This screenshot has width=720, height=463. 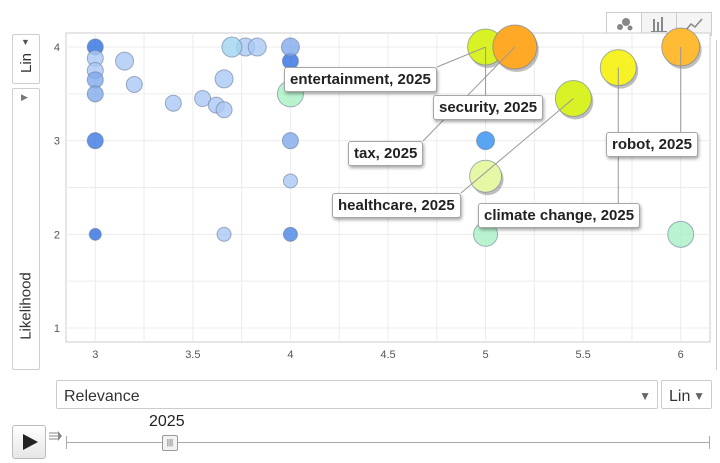 What do you see at coordinates (625, 24) in the screenshot?
I see `bubble-chart-icon` at bounding box center [625, 24].